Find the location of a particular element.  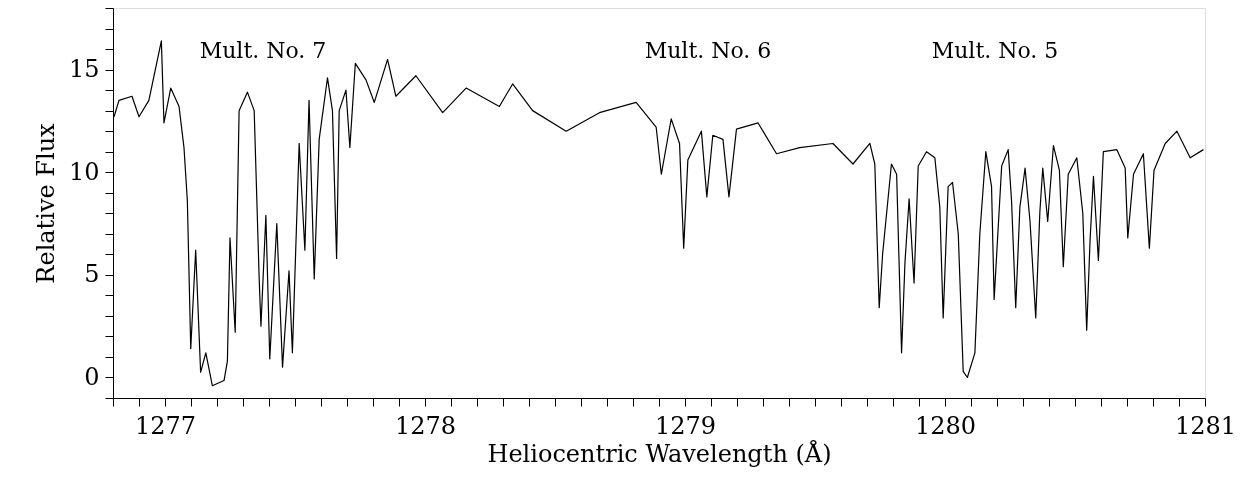

y-tick-label: 0 is located at coordinates (92, 376).